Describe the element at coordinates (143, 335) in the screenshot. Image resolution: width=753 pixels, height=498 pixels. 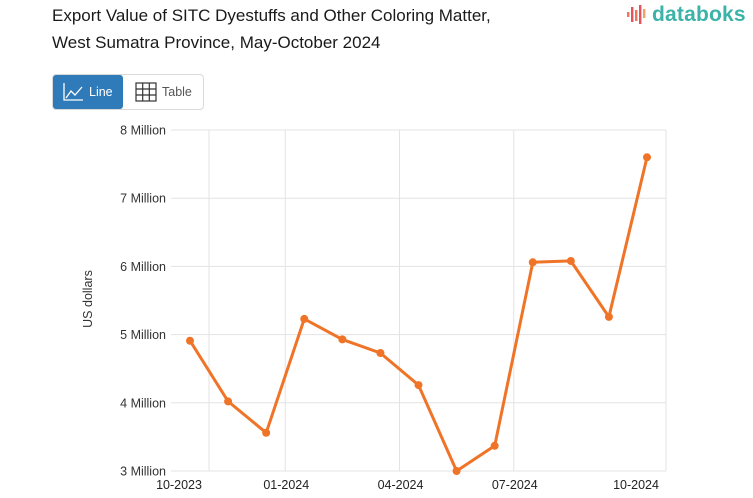
I see `y-tick-label: 5 Million` at that location.